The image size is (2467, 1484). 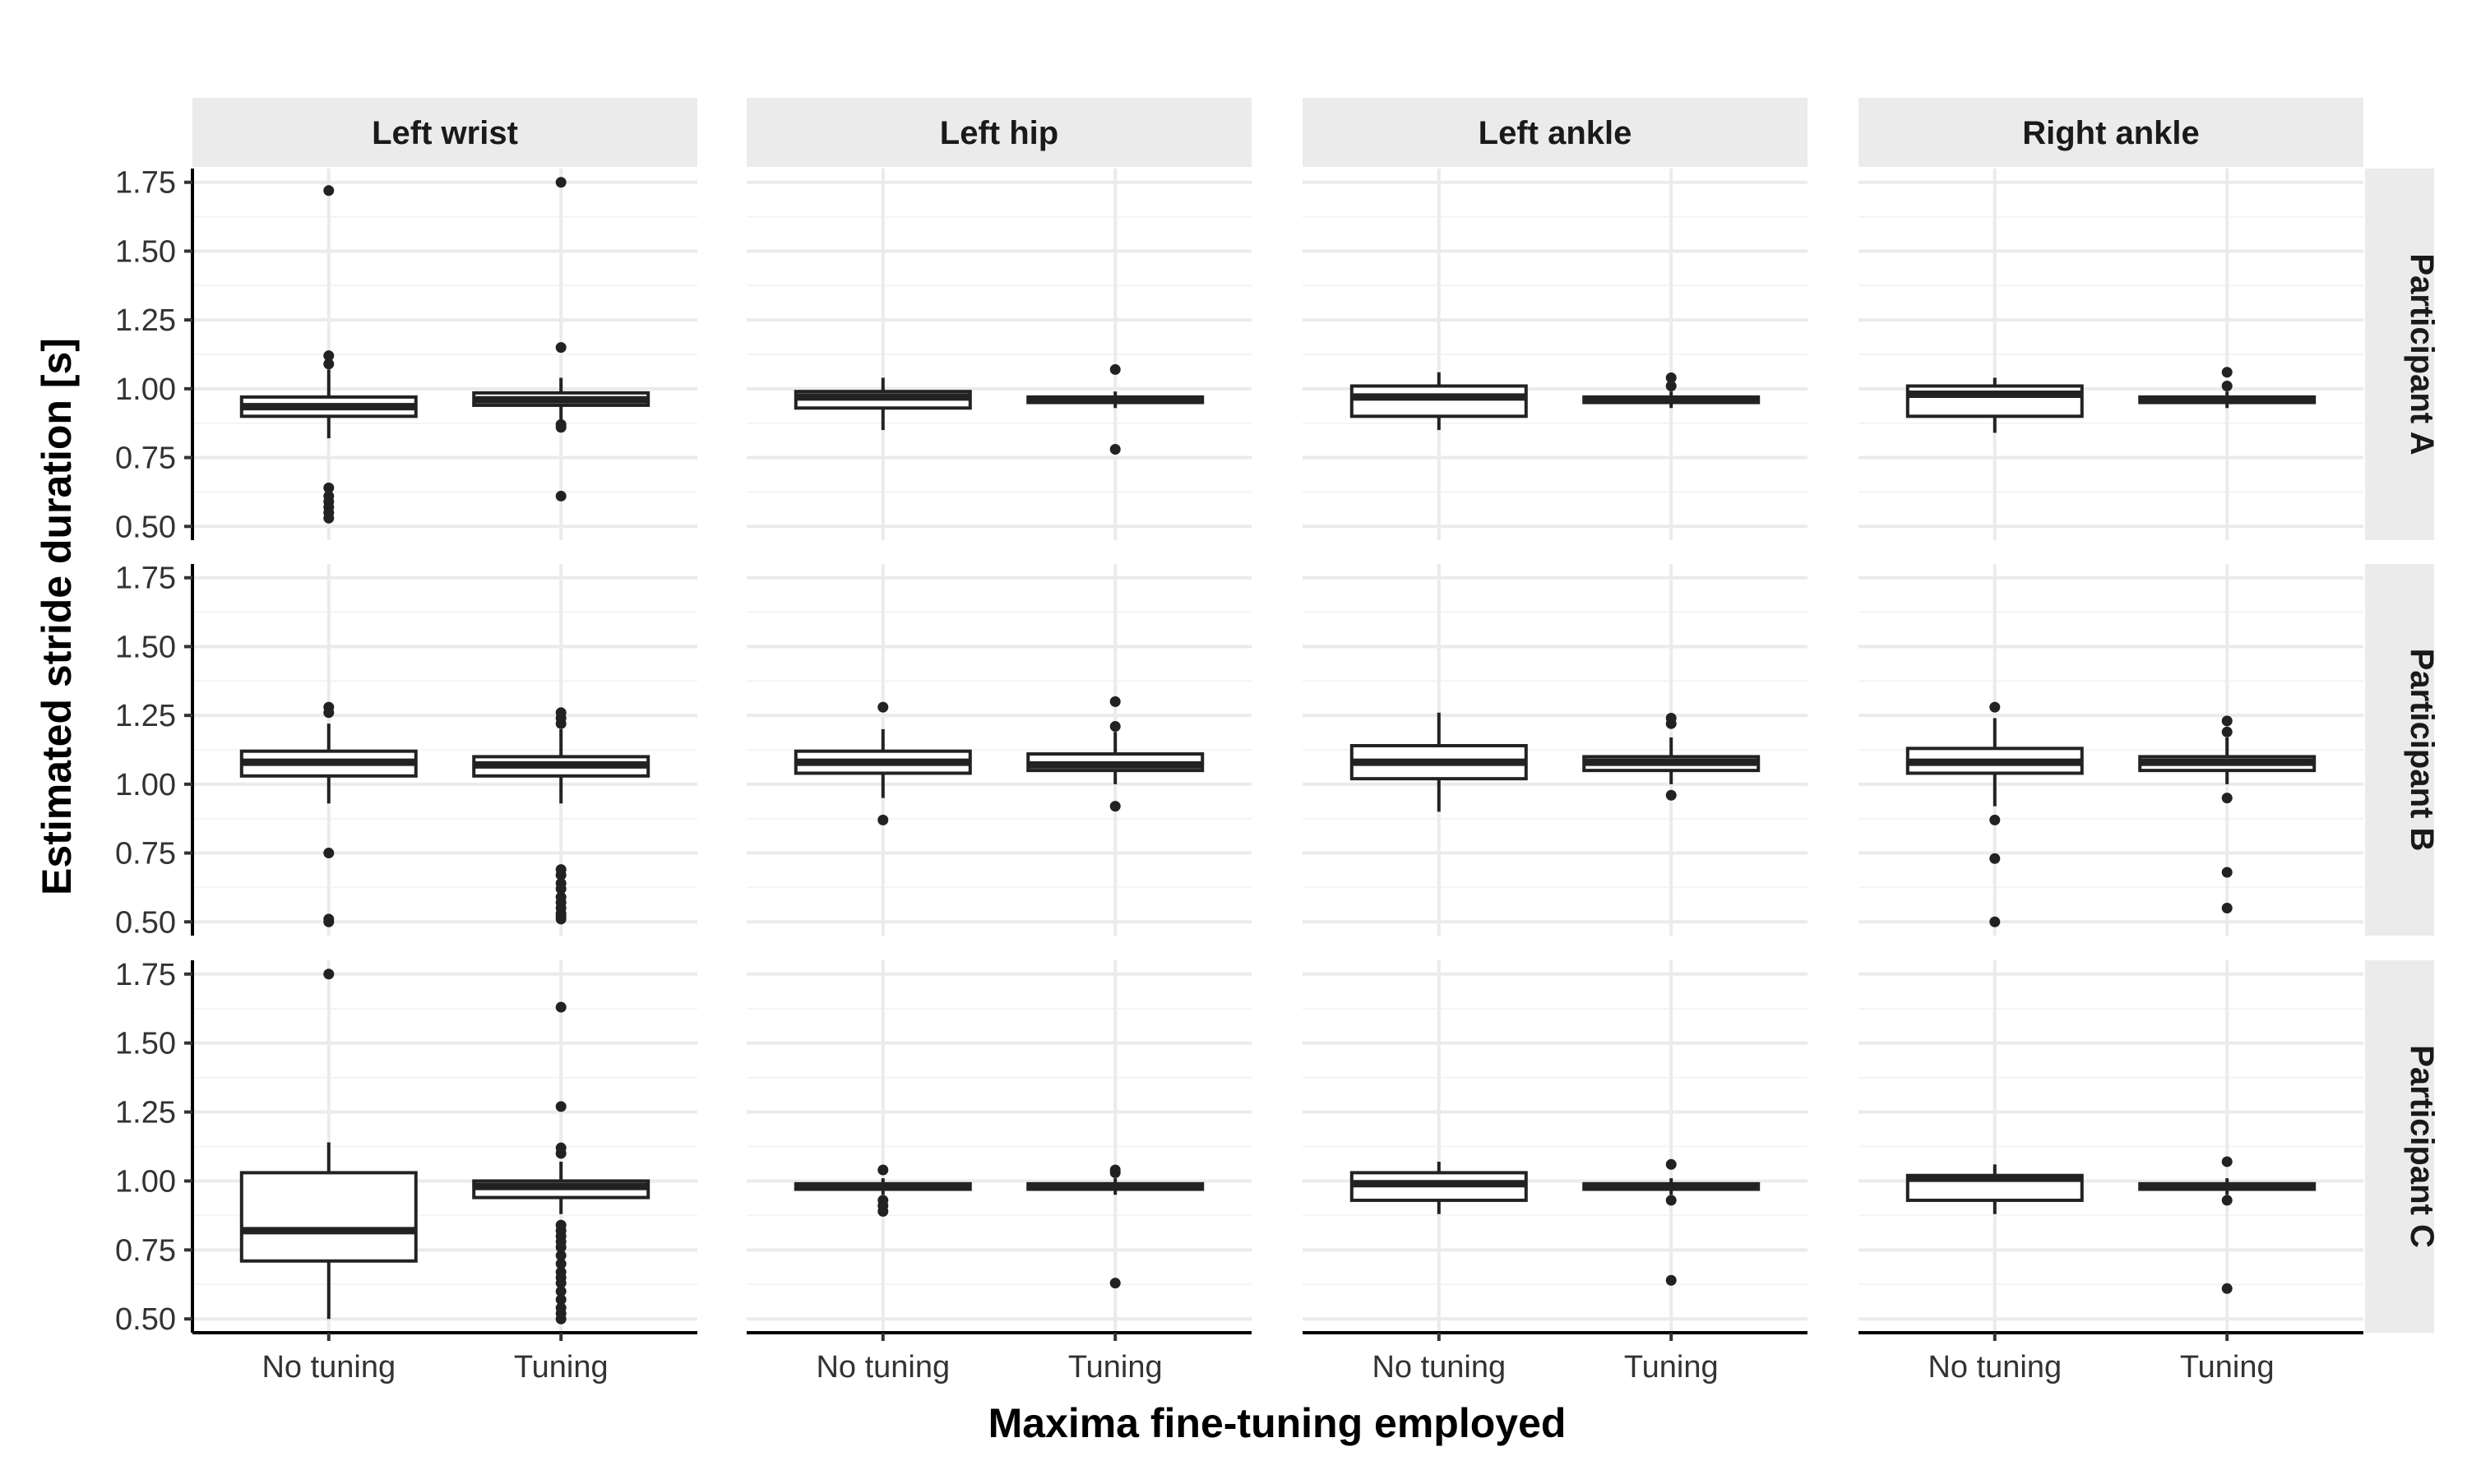 I want to click on x-axis-title: Maxima fine-tuning employed, so click(x=1278, y=1423).